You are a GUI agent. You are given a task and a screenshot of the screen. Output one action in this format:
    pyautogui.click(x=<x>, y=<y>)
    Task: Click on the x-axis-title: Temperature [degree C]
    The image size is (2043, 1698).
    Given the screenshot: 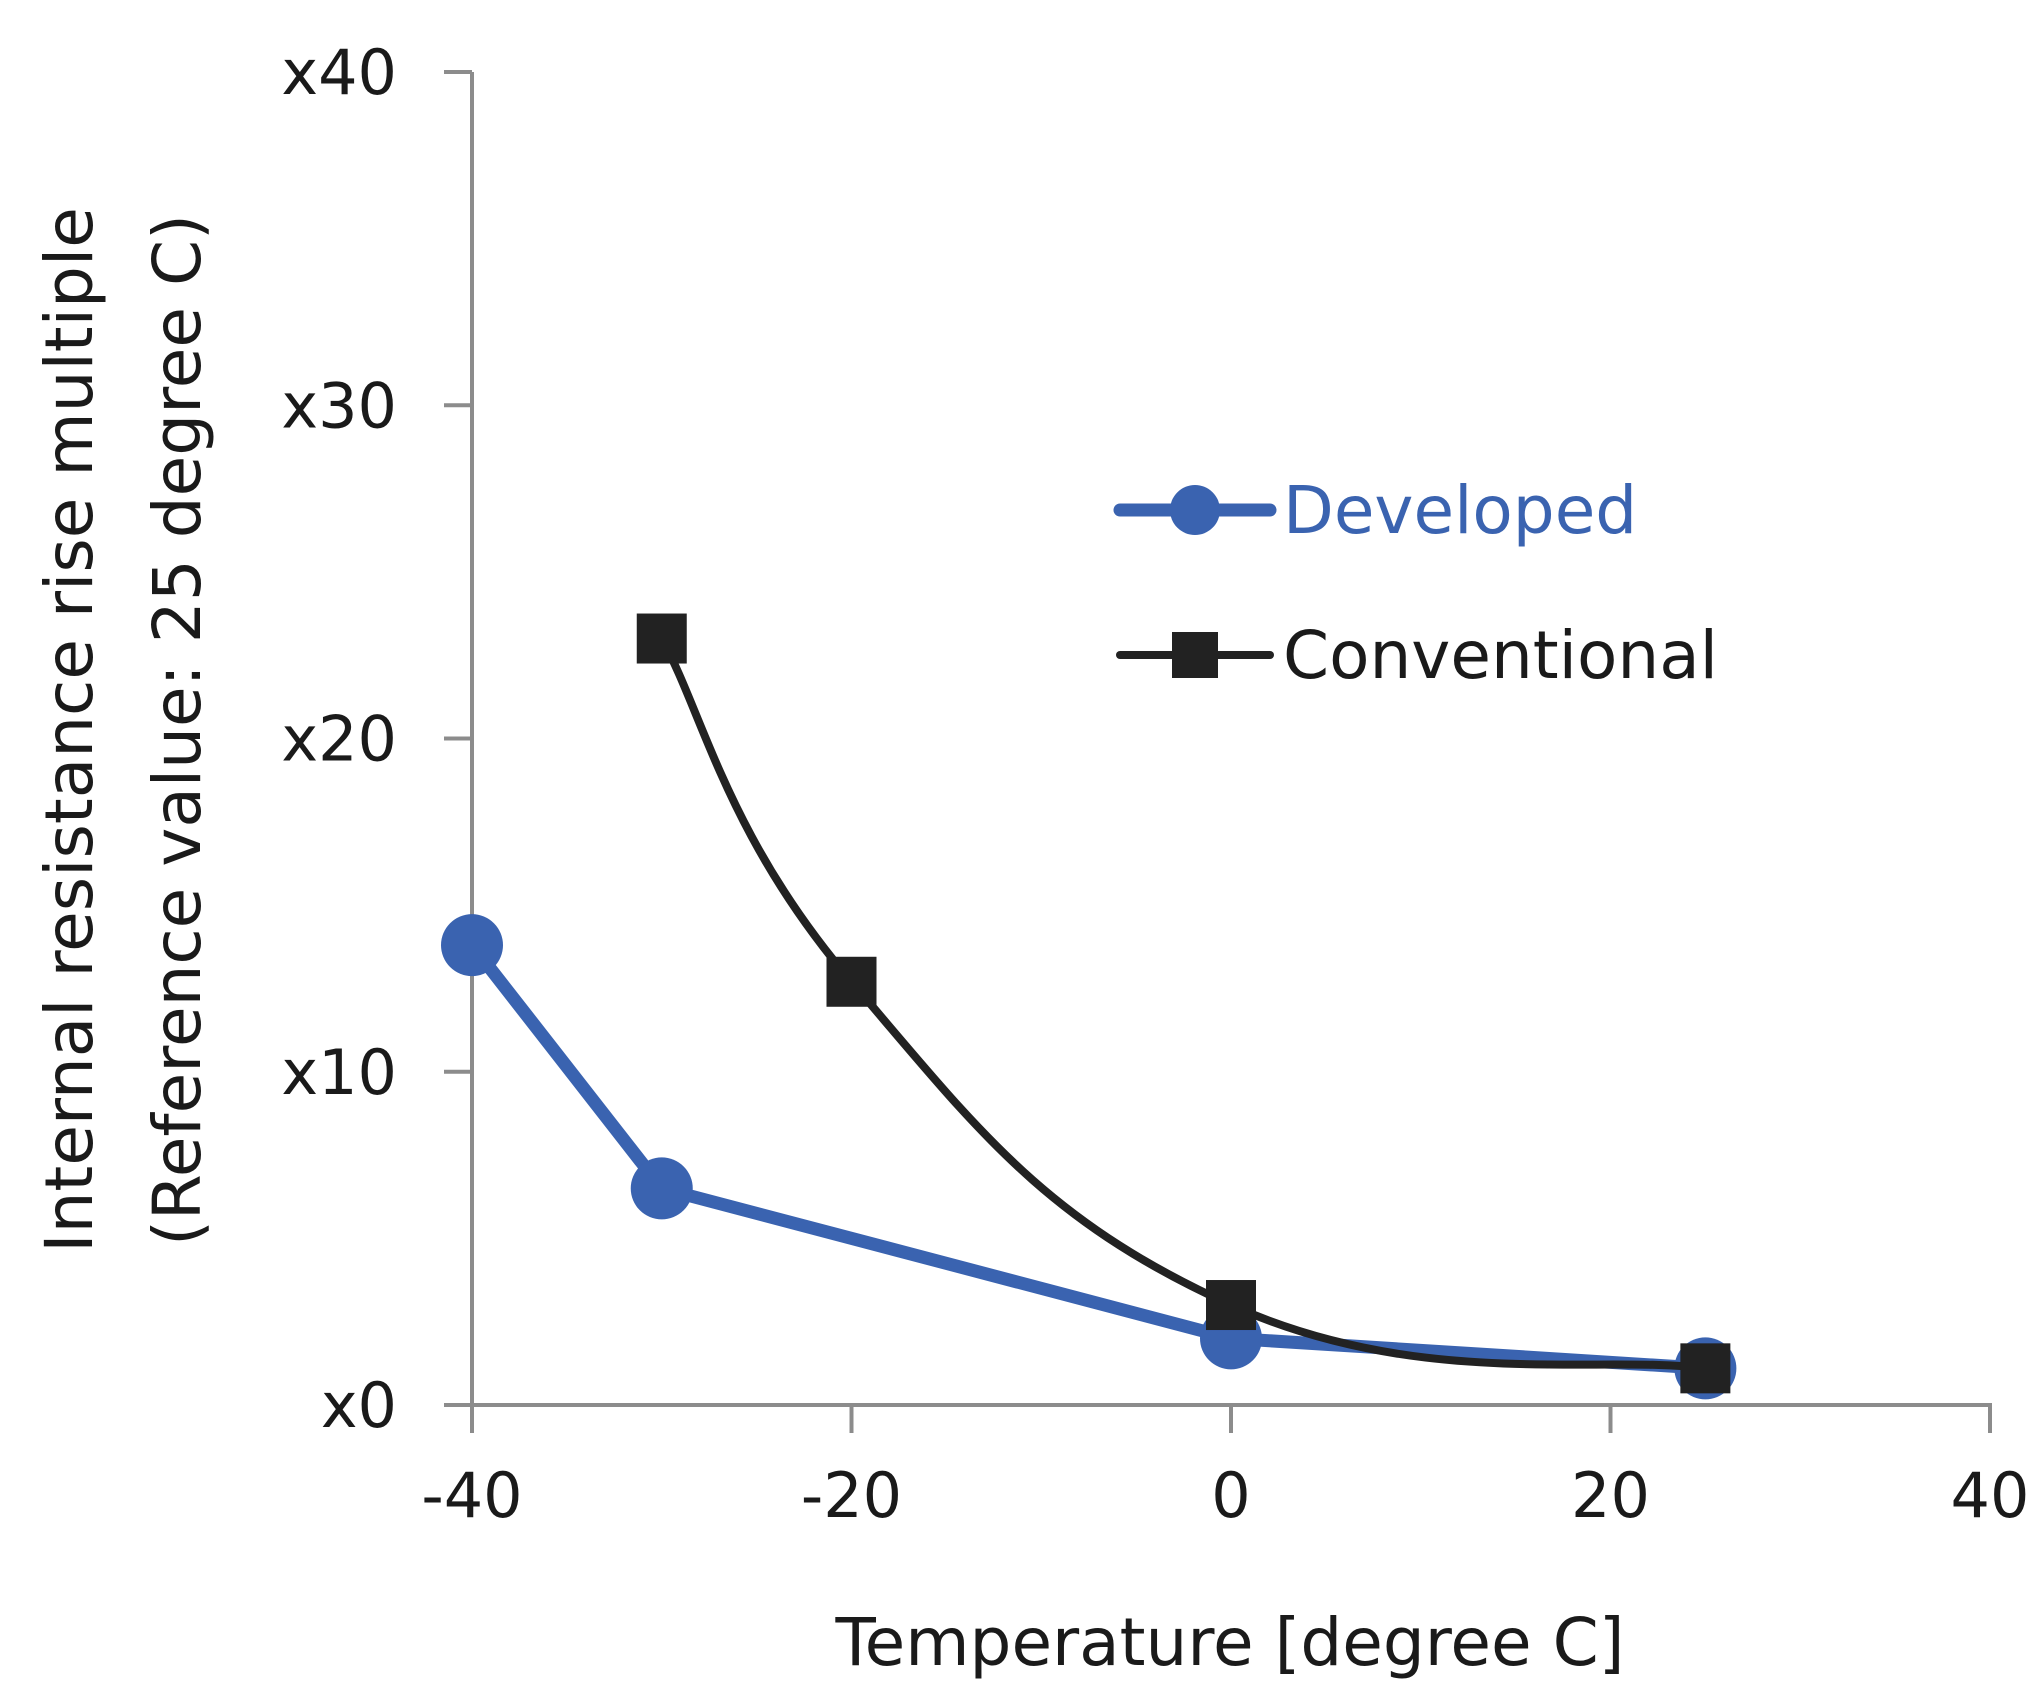 What is the action you would take?
    pyautogui.click(x=1230, y=1642)
    